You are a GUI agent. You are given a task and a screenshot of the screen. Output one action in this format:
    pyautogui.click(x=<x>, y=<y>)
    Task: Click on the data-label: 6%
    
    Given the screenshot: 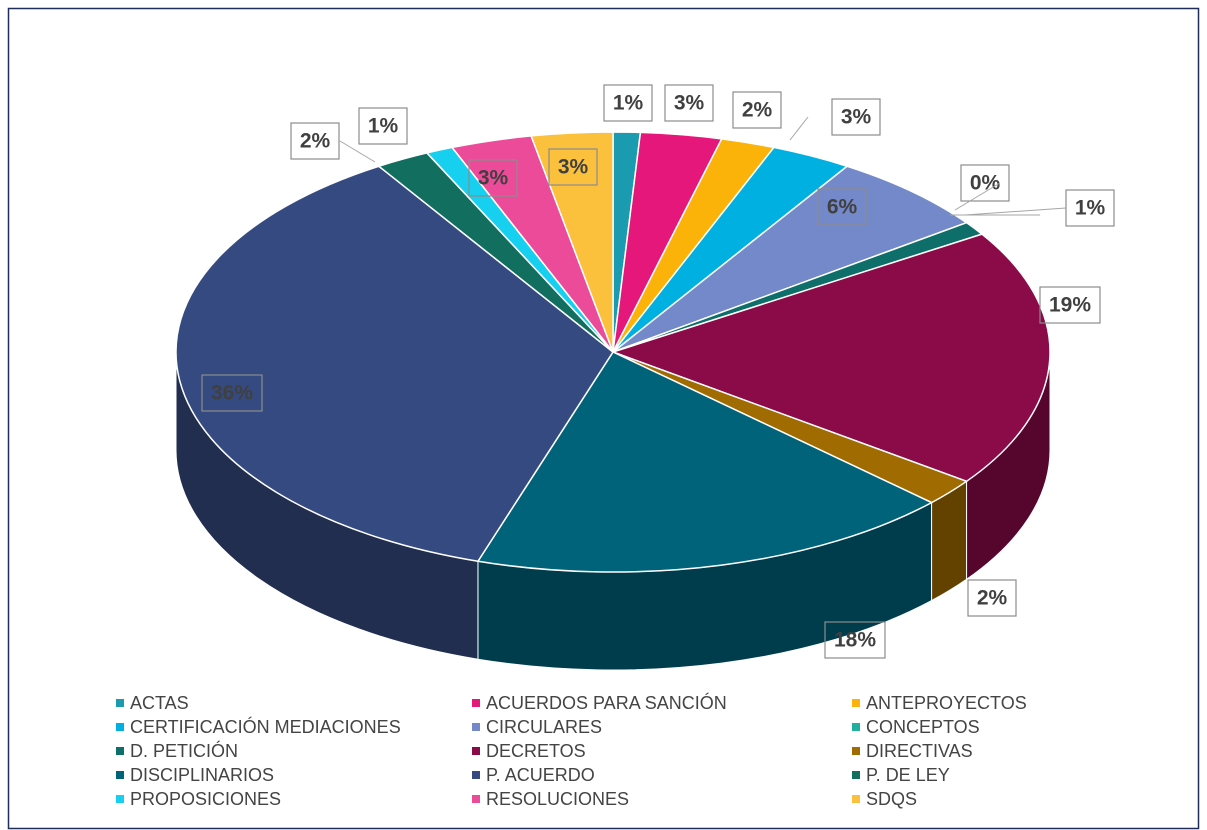 What is the action you would take?
    pyautogui.click(x=842, y=207)
    